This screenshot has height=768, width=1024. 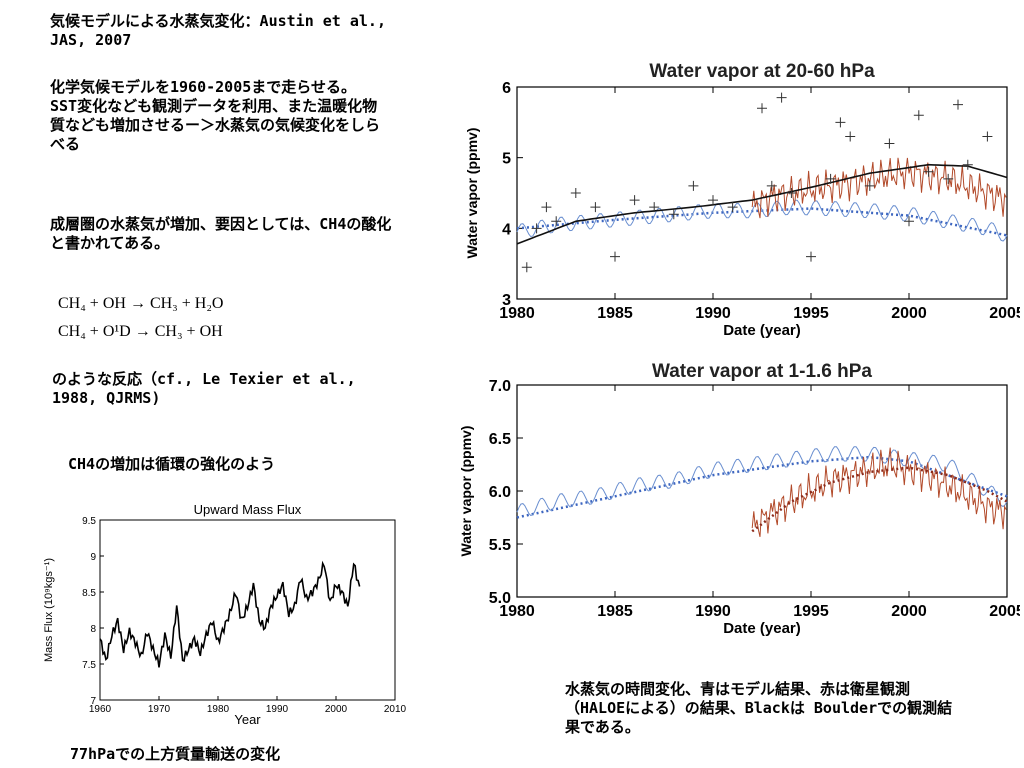 What do you see at coordinates (89, 665) in the screenshot?
I see `y-tick-label: 7.5` at bounding box center [89, 665].